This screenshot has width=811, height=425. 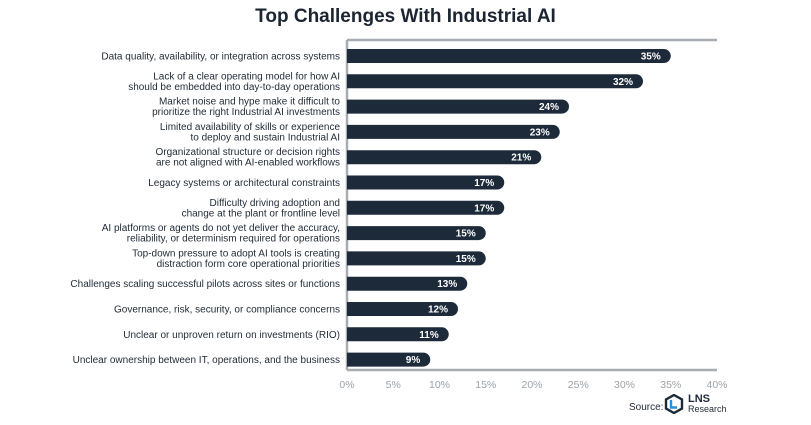 I want to click on brand-name: LNS, so click(x=699, y=399).